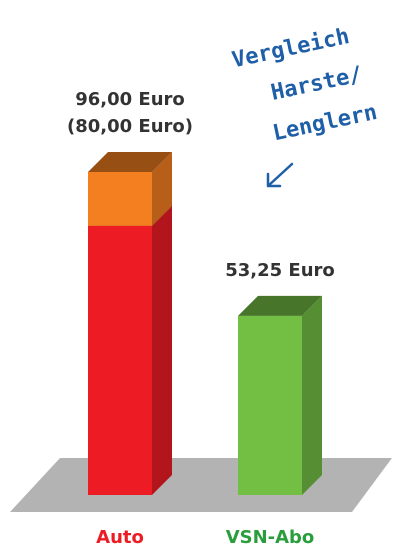 The width and height of the screenshot is (412, 552). I want to click on x-tick-label: VSN-Abo, so click(270, 537).